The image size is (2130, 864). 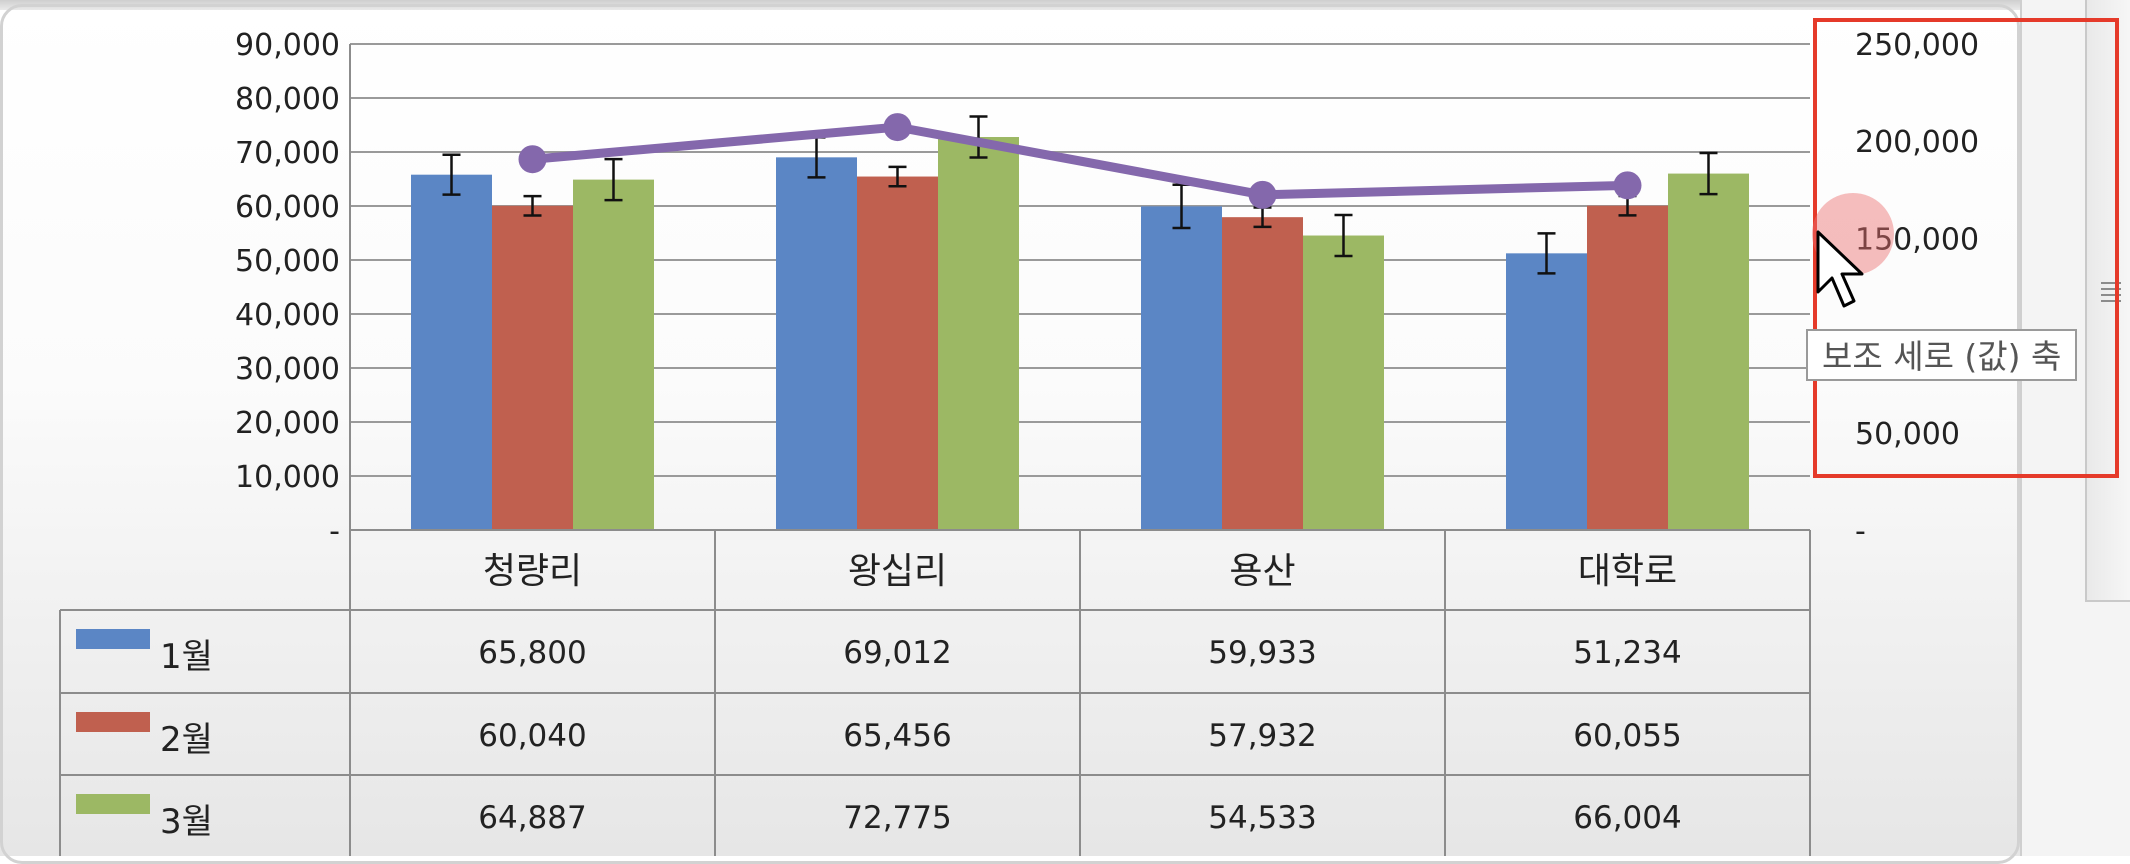 I want to click on y-tick-label: 40,000, so click(x=287, y=315).